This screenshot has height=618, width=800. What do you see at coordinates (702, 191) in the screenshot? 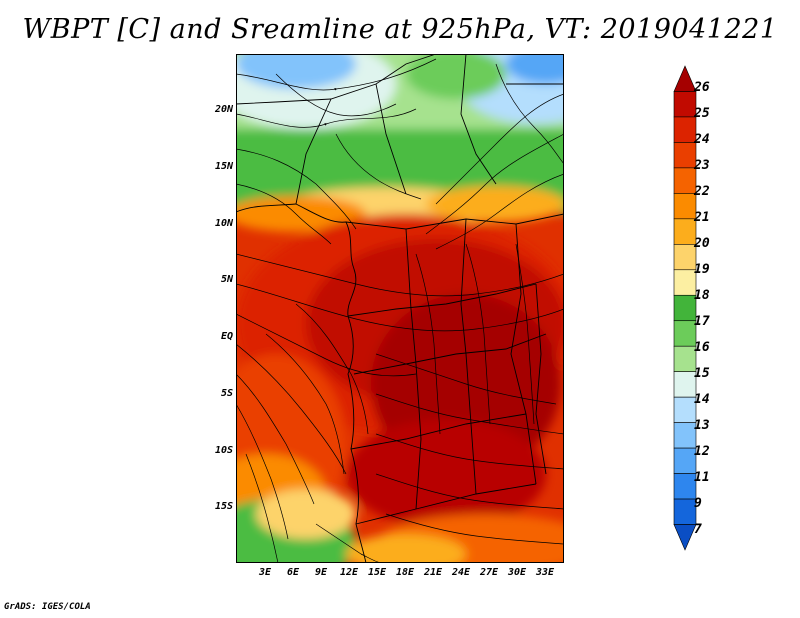
I see `colorbar-label: 22` at bounding box center [702, 191].